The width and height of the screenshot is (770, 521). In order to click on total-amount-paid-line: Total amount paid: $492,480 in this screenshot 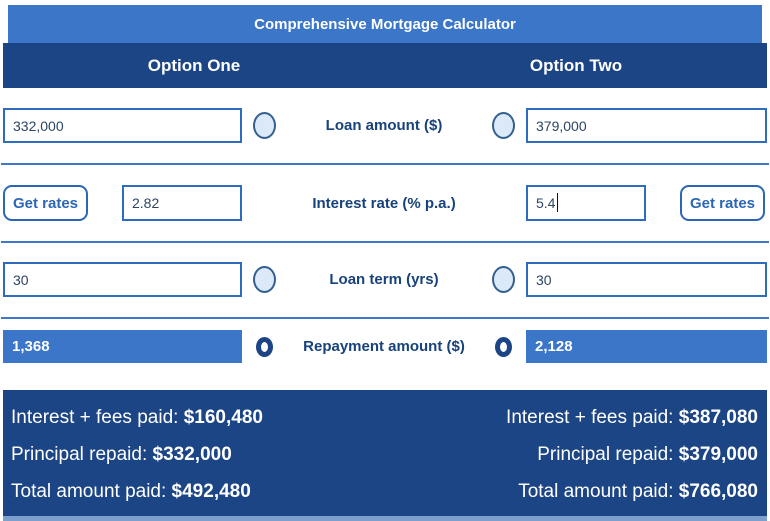, I will do `click(198, 491)`.